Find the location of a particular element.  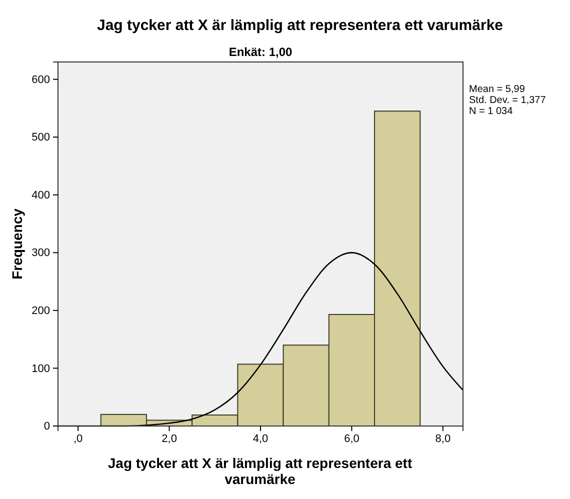

y-tick-label: 200 is located at coordinates (41, 310).